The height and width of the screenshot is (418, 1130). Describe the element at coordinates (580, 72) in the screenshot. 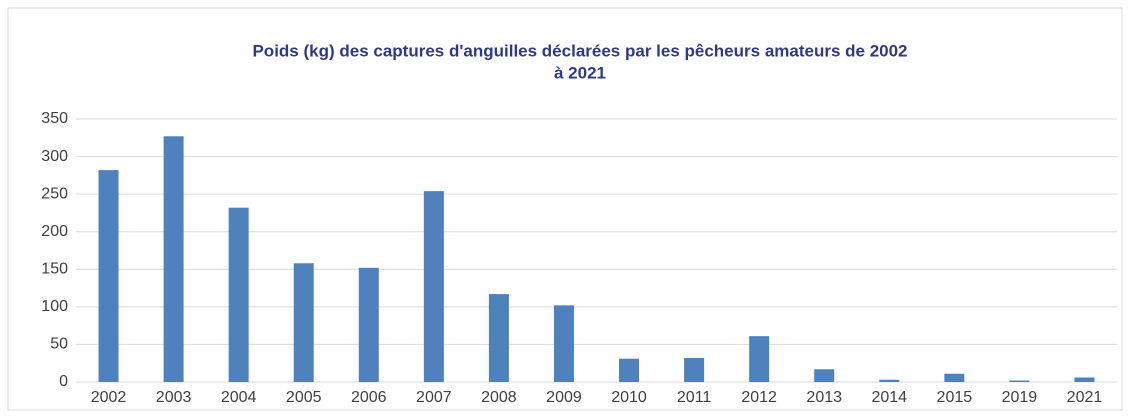

I see `chart-title: à 2021` at that location.